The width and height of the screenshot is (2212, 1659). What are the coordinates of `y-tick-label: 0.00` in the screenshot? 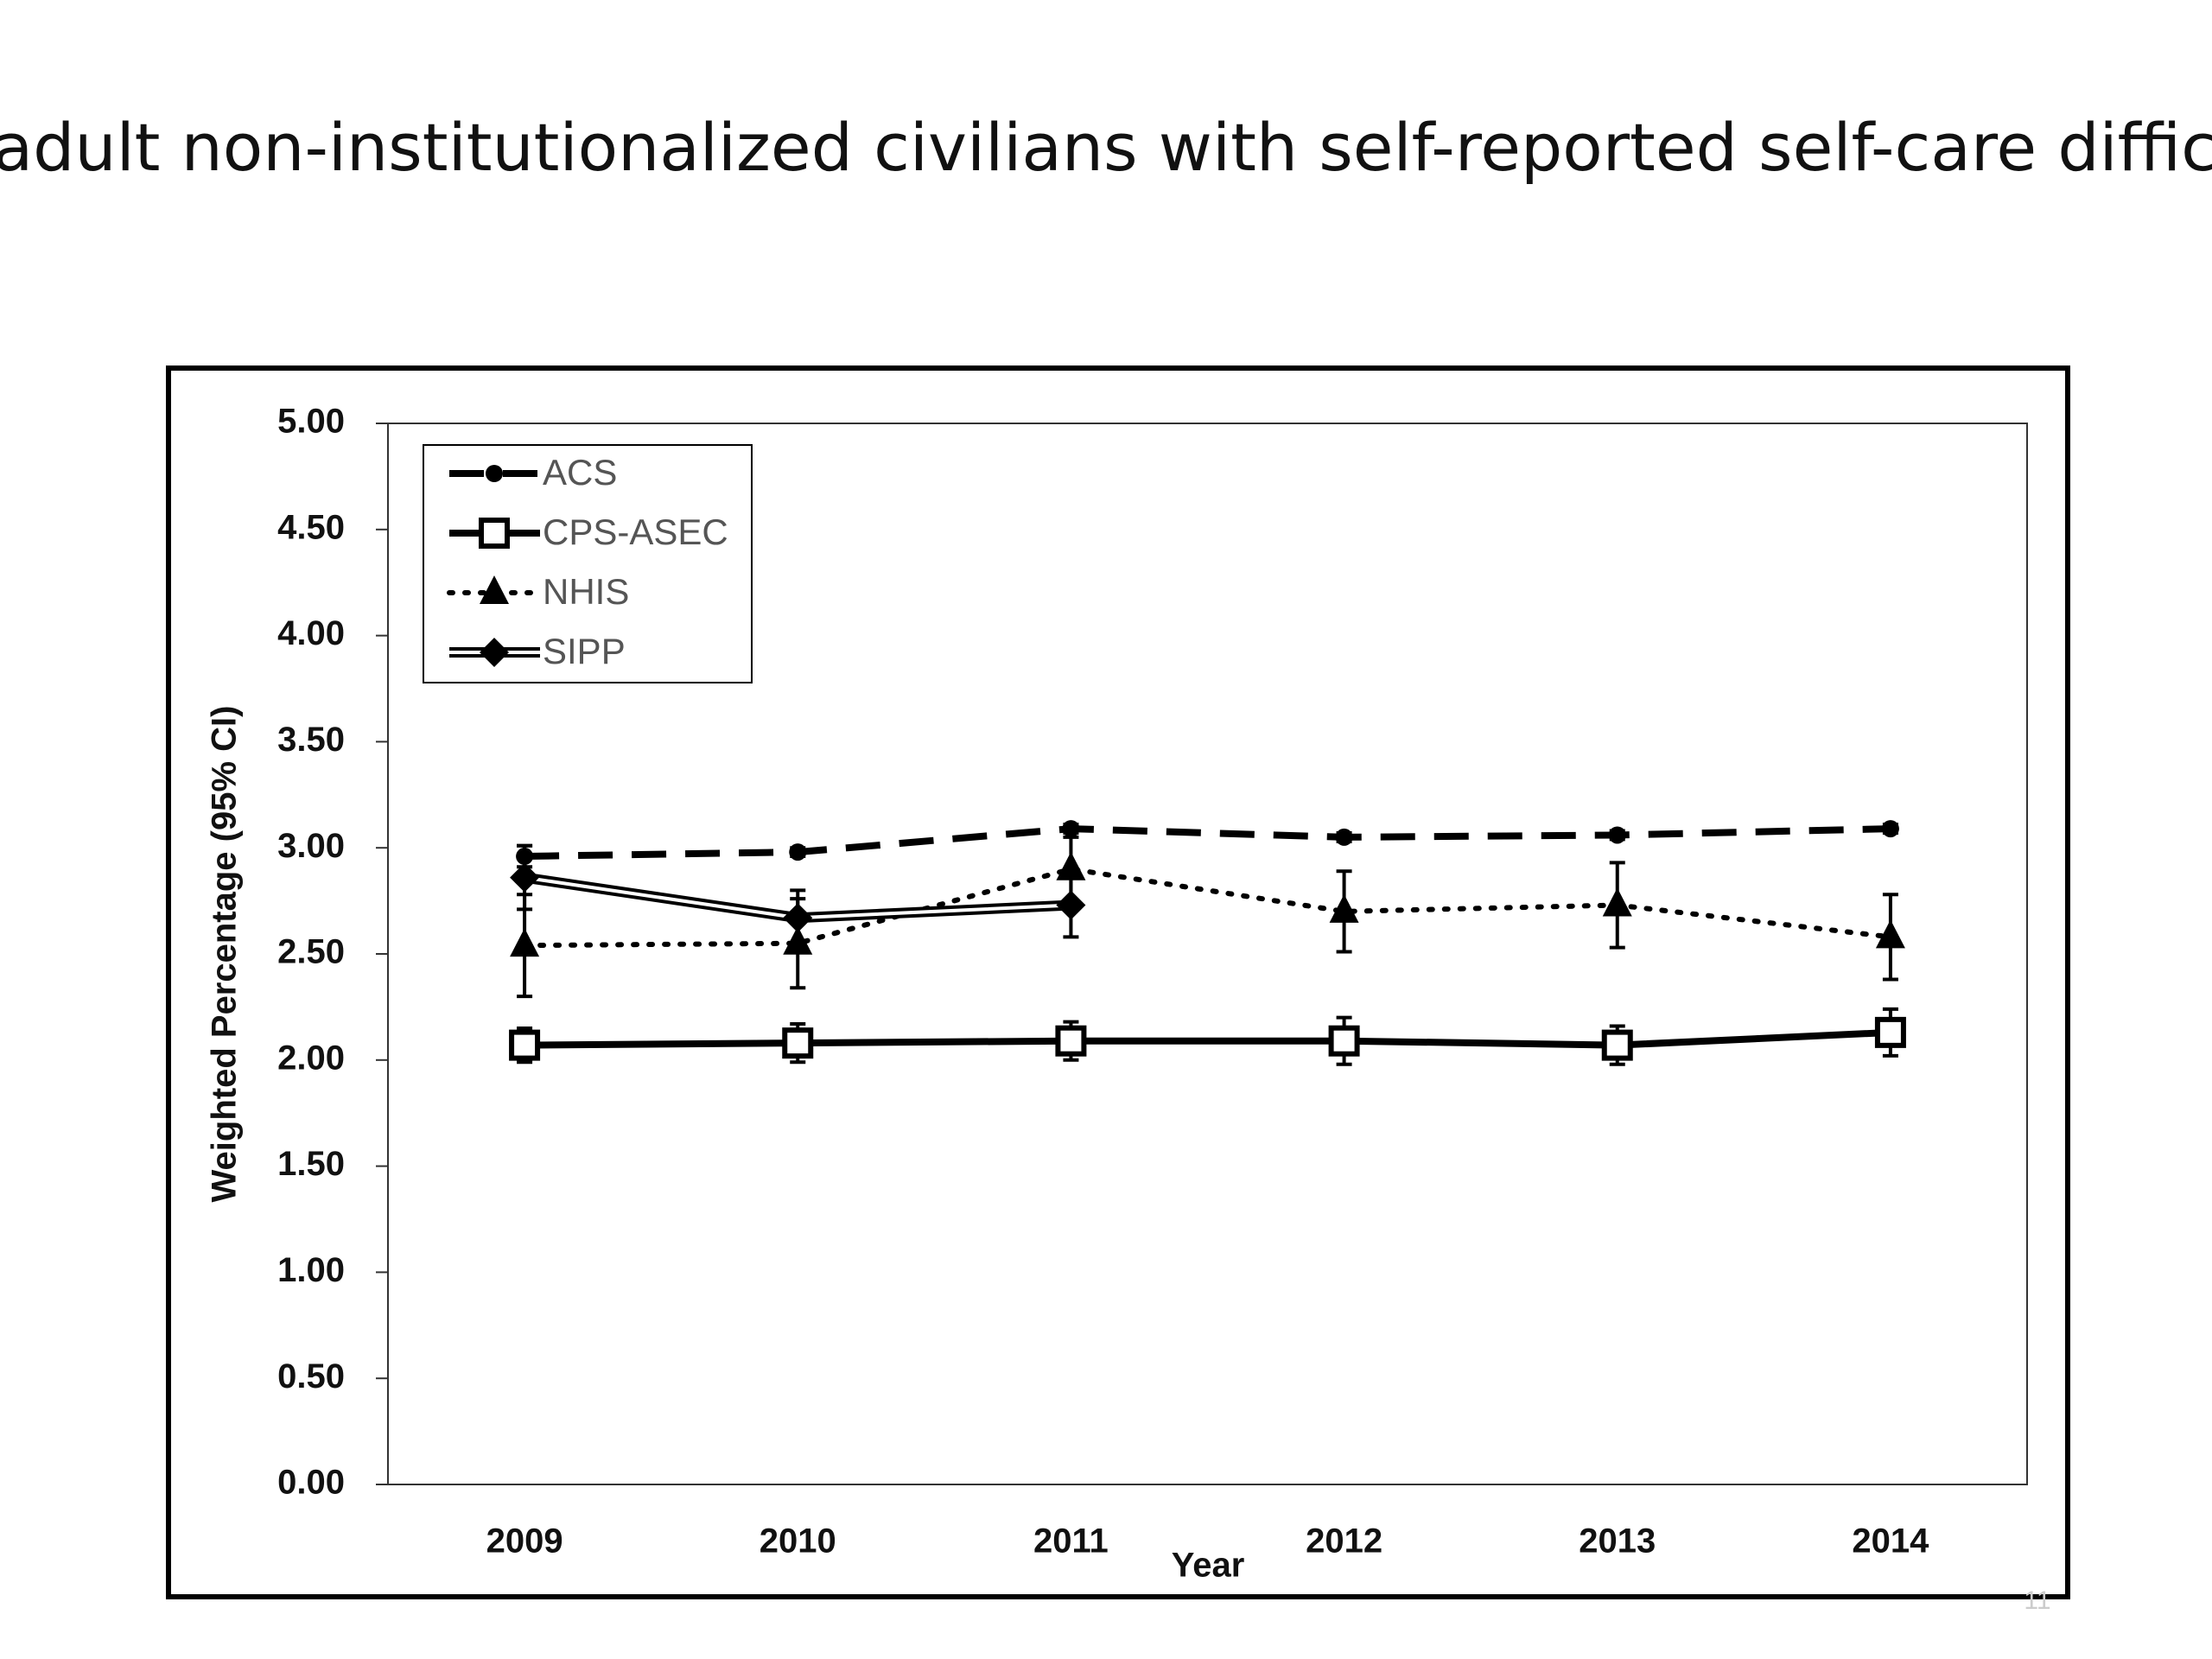 It's located at (311, 1483).